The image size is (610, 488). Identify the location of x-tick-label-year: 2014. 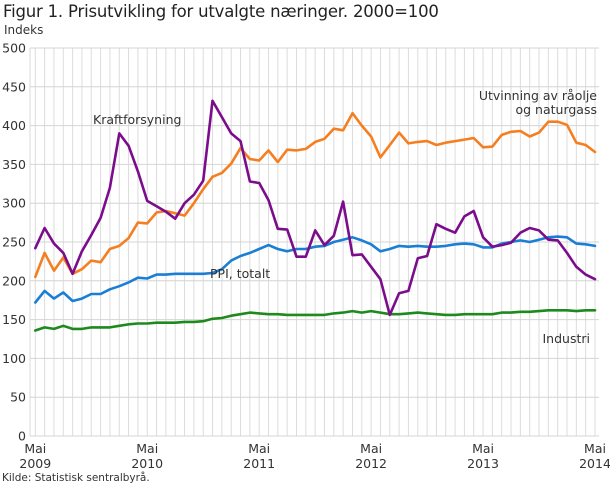
(594, 463).